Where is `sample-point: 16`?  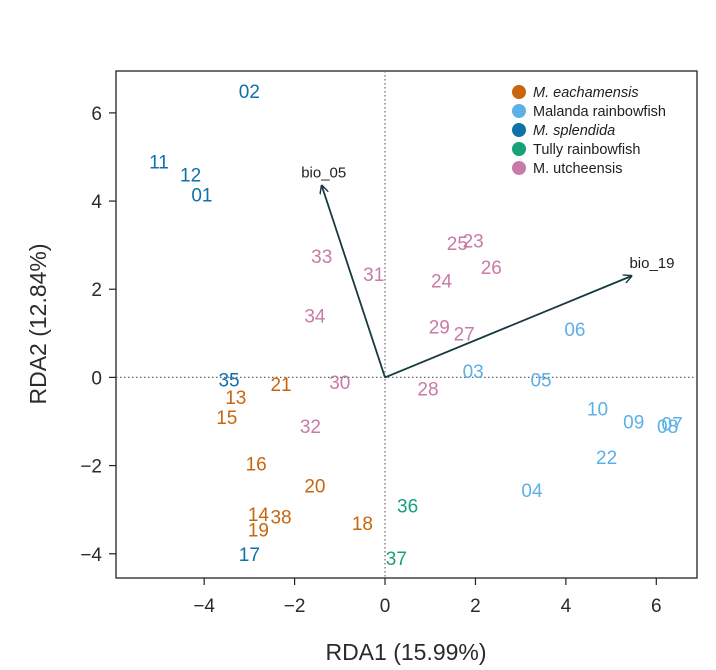
sample-point: 16 is located at coordinates (256, 464).